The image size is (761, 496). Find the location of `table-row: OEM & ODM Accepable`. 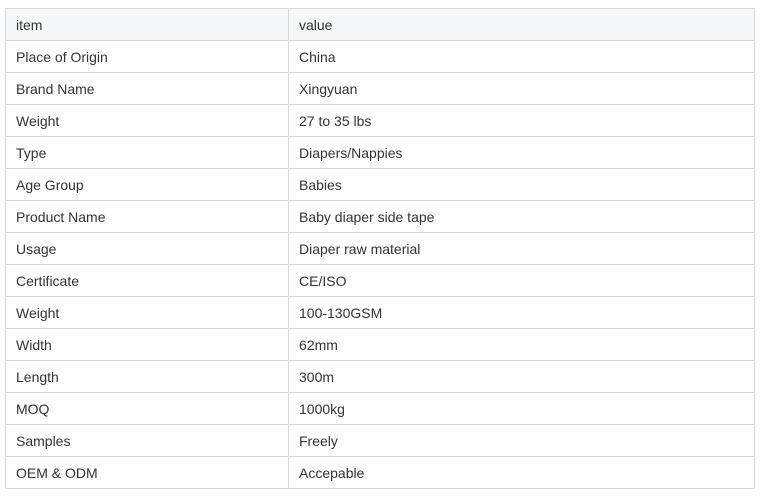

table-row: OEM & ODM Accepable is located at coordinates (380, 472).